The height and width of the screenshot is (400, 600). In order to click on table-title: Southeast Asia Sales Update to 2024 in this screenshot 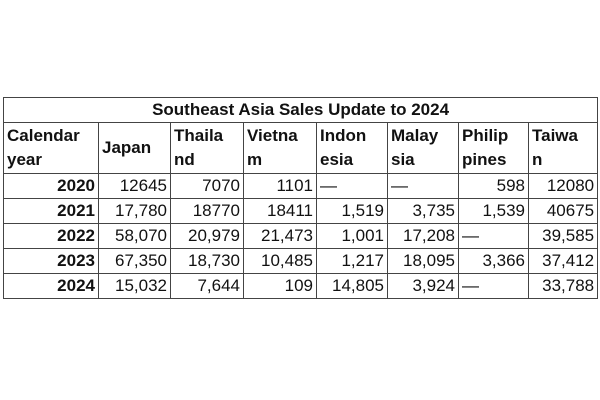, I will do `click(300, 110)`.